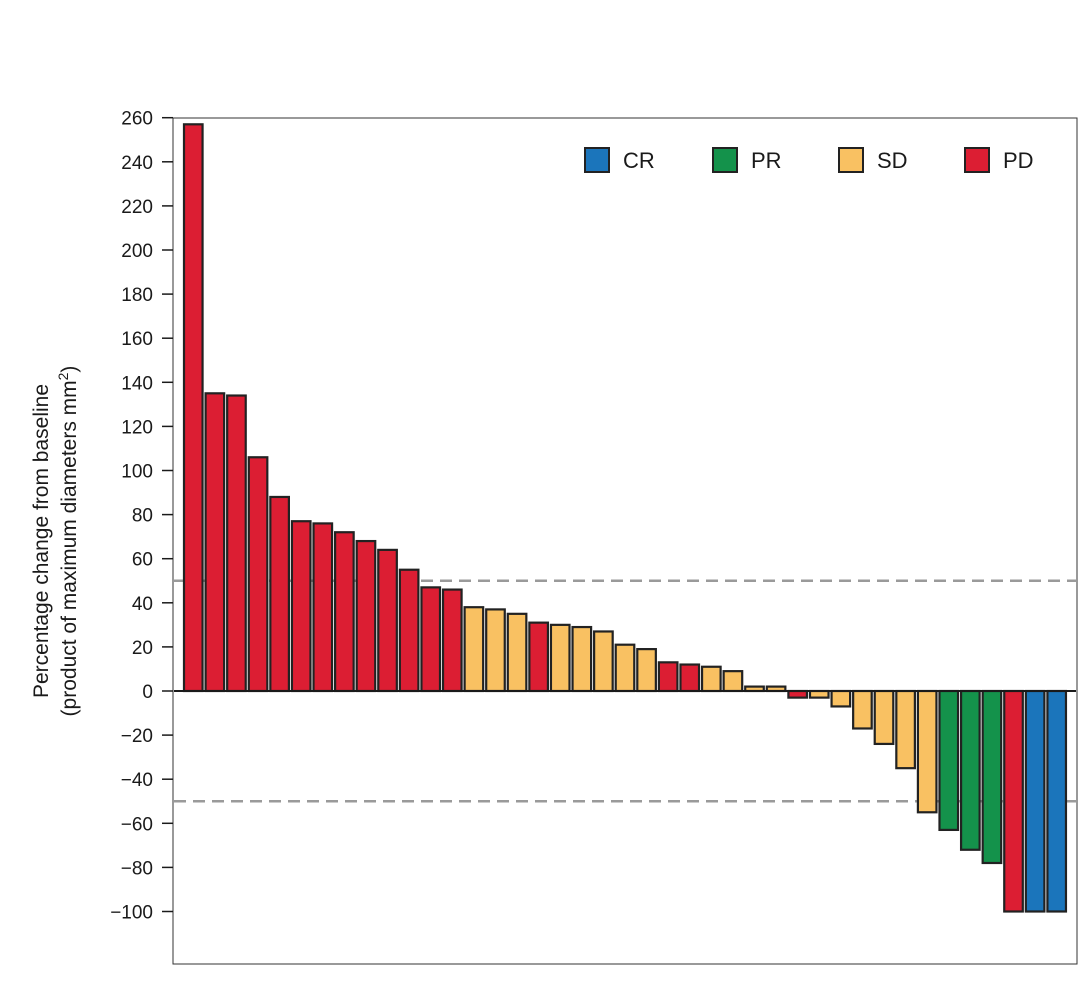 The width and height of the screenshot is (1078, 1007). I want to click on y-tick-label: −60, so click(137, 824).